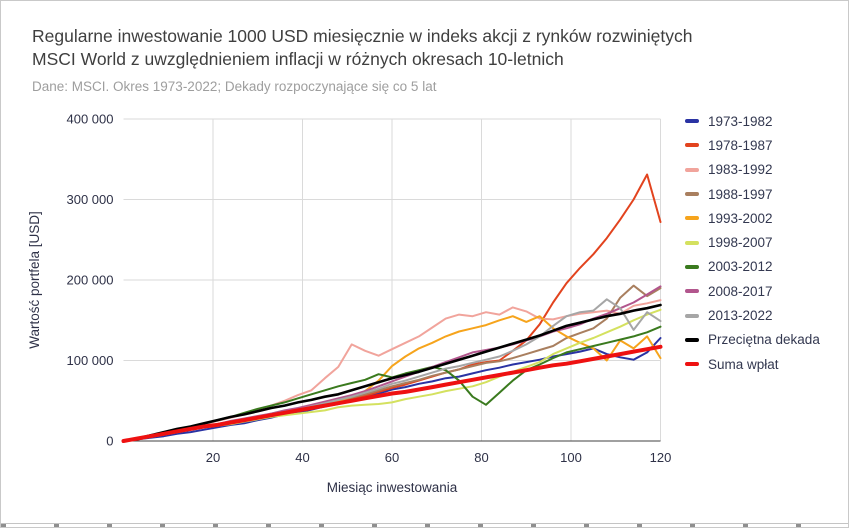 The image size is (849, 528). Describe the element at coordinates (90, 280) in the screenshot. I see `y-tick-label: 200 000` at that location.